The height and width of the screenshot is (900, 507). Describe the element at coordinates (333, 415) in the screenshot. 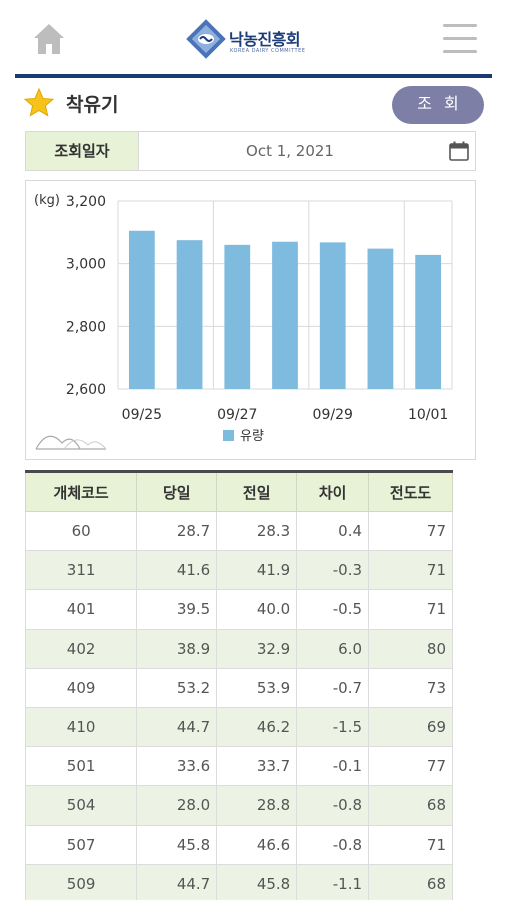

I see `x-tick-label: 09/29` at that location.